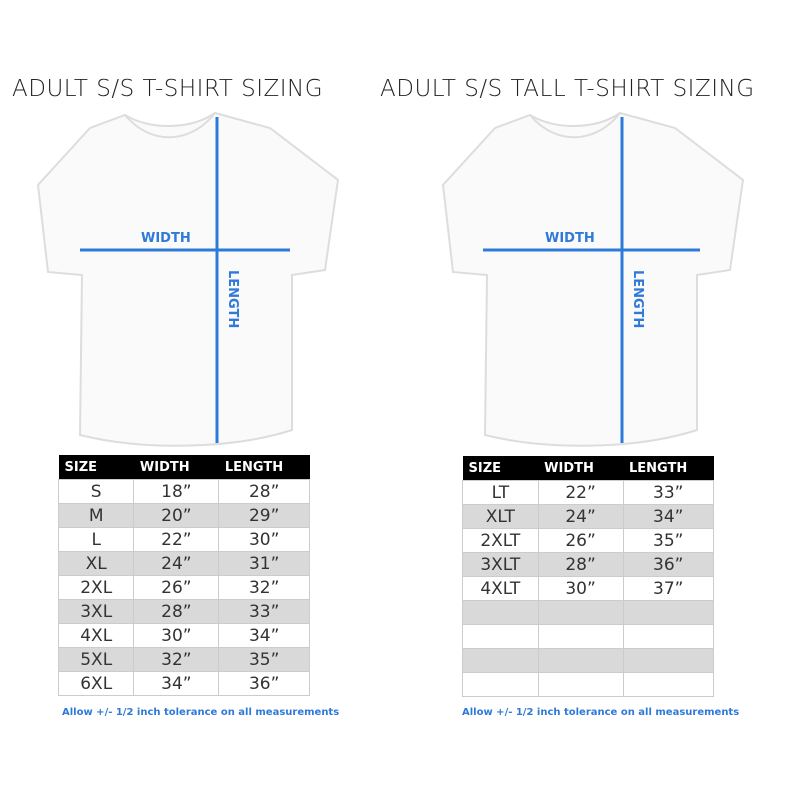 The height and width of the screenshot is (800, 800). I want to click on table-row: 4XLT 30” 37”, so click(588, 588).